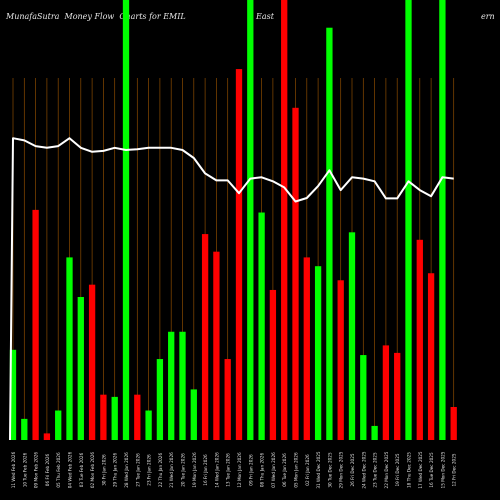  Describe the element at coordinates (160, 470) in the screenshot. I see `x-tick-label: 22 Thu Jan 2026` at that location.